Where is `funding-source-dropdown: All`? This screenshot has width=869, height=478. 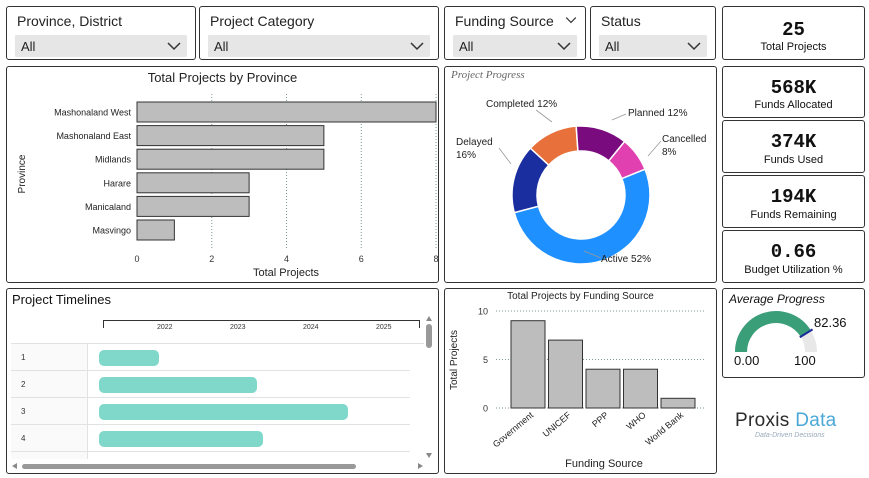 funding-source-dropdown: All is located at coordinates (515, 46).